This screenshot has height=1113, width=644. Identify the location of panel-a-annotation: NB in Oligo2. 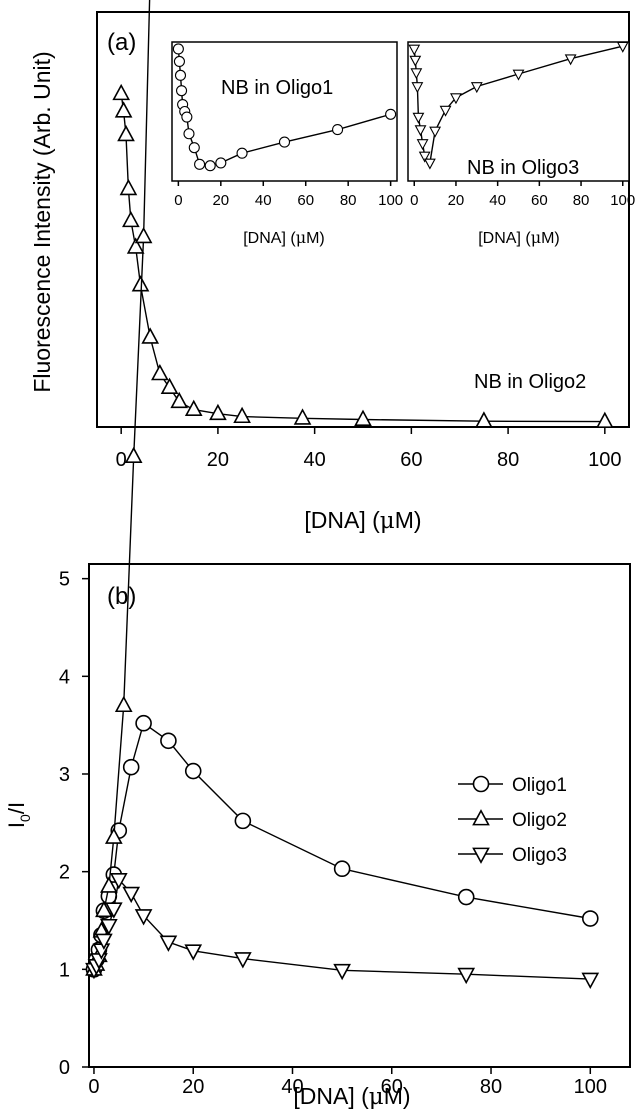
(530, 382).